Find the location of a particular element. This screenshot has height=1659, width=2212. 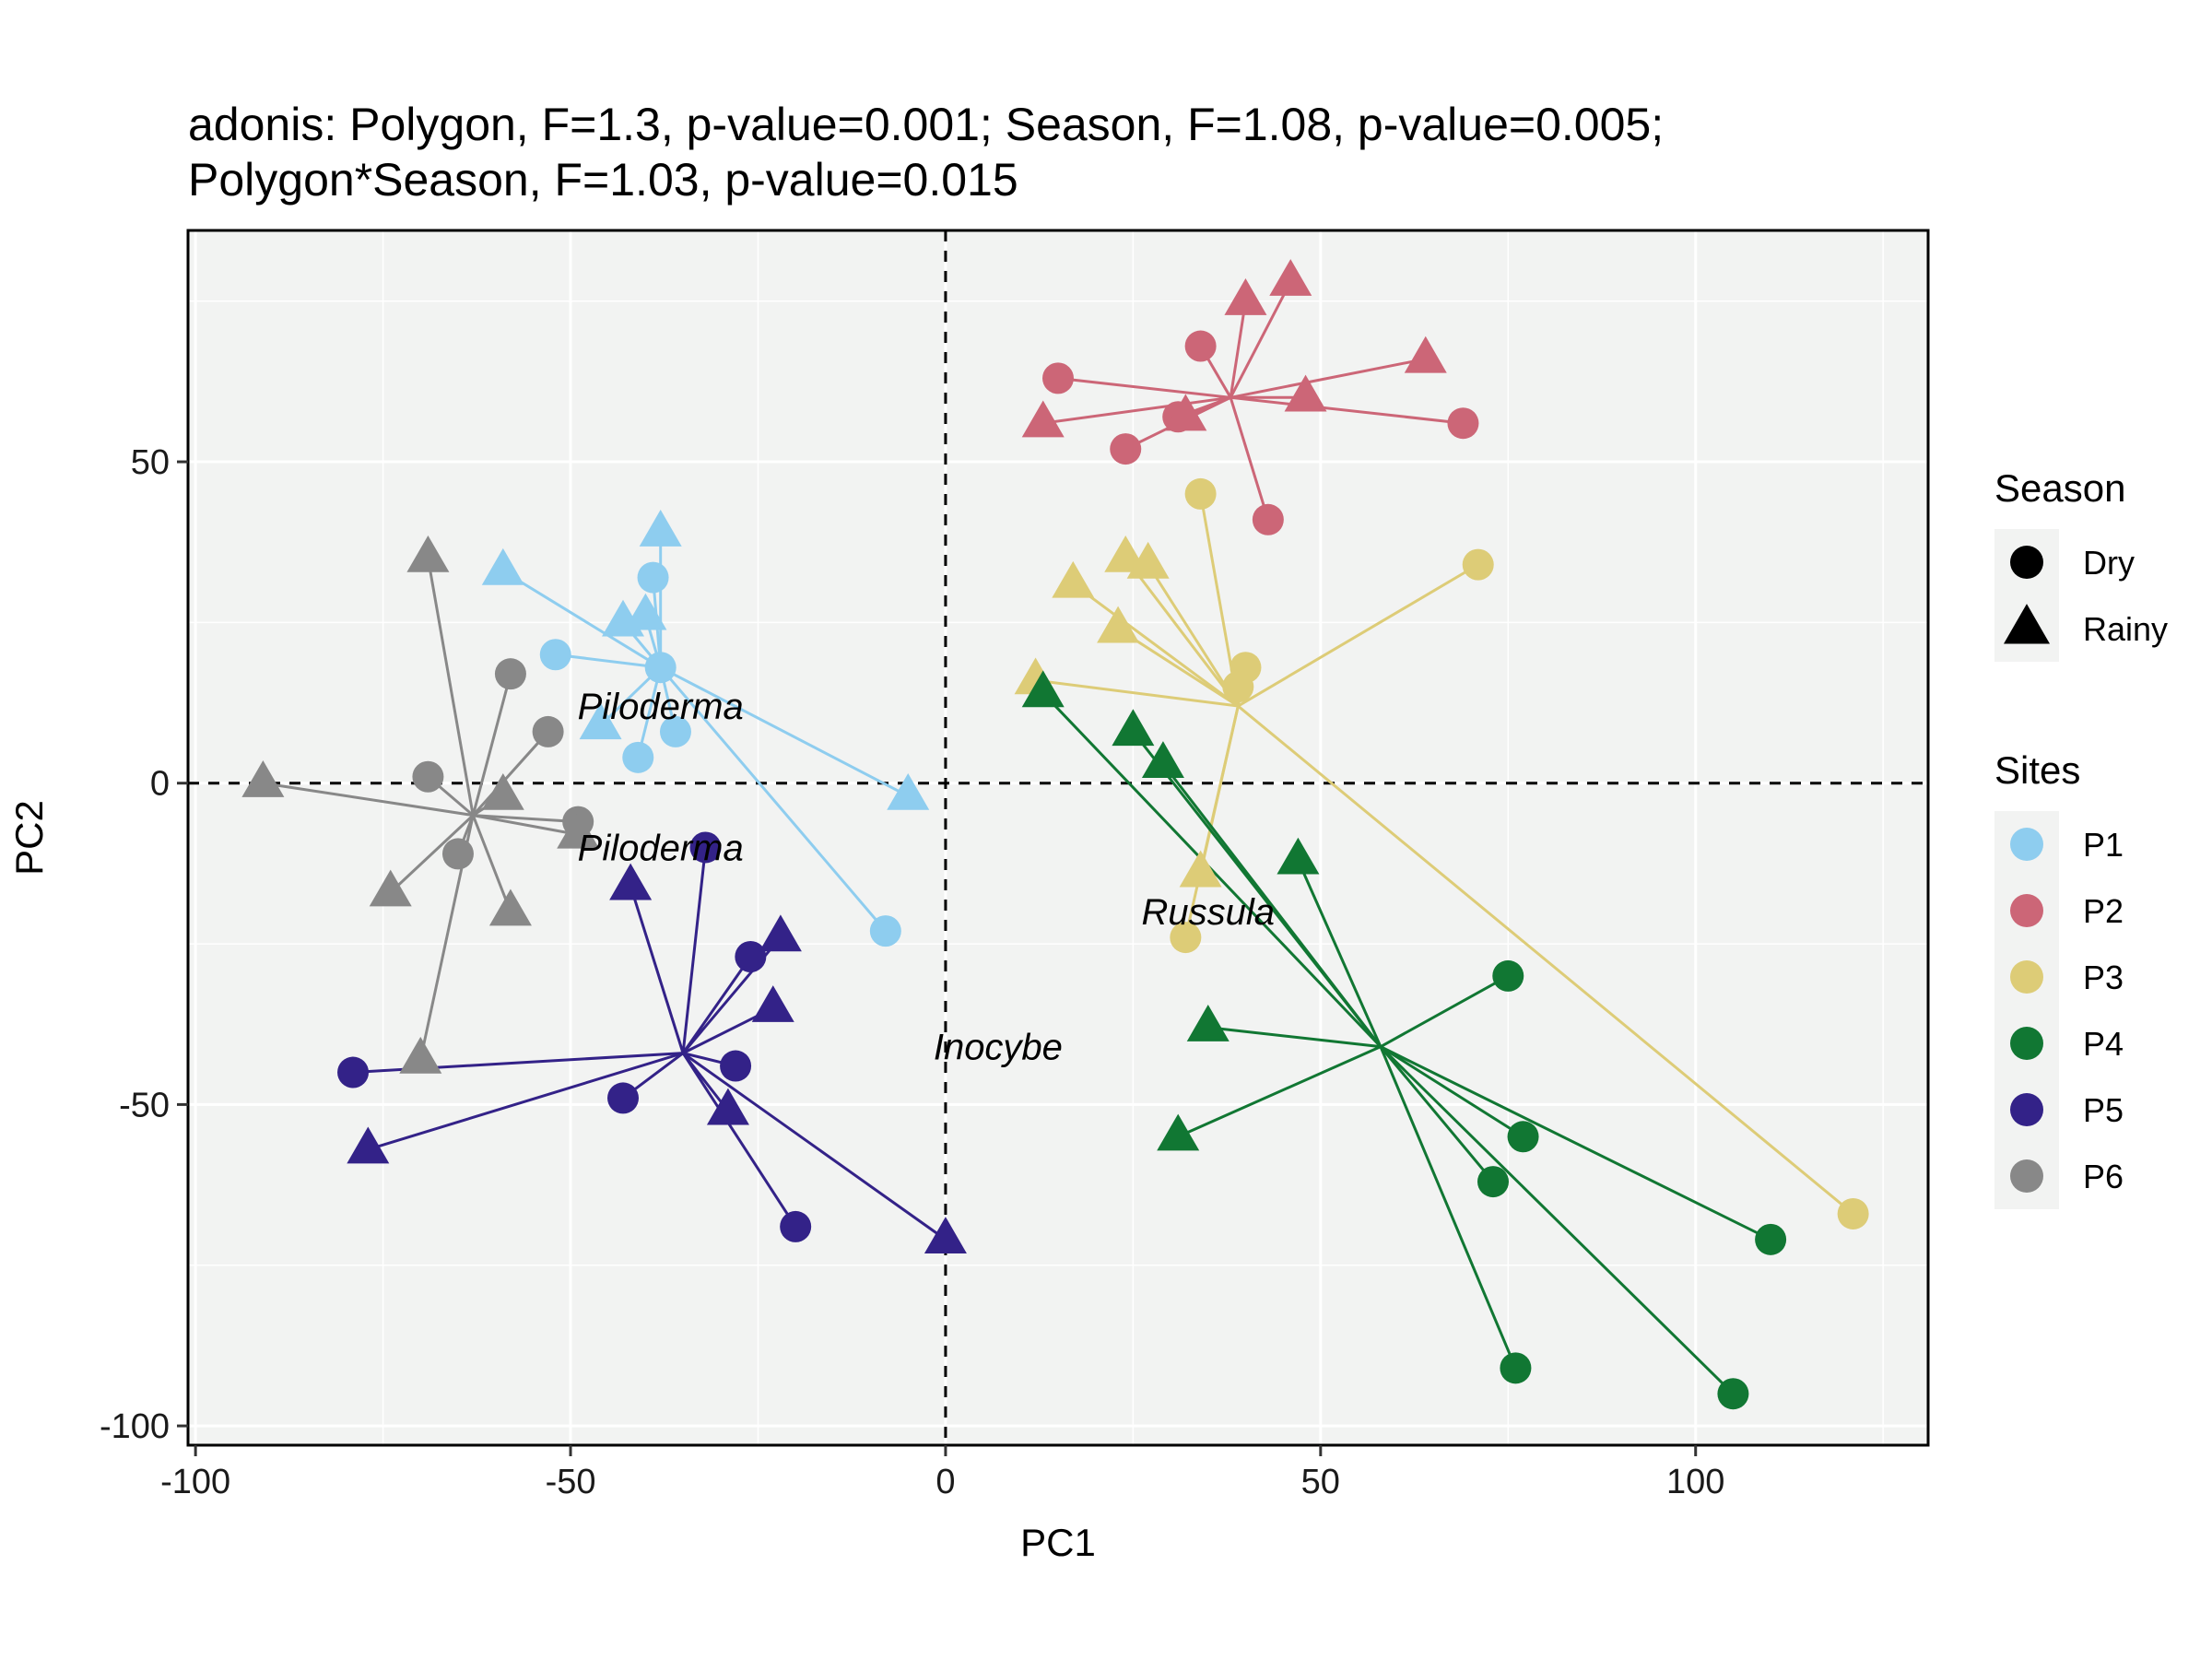

title-line-2: Polygon*Season, F=1.03, p-value=0.015 is located at coordinates (603, 180).